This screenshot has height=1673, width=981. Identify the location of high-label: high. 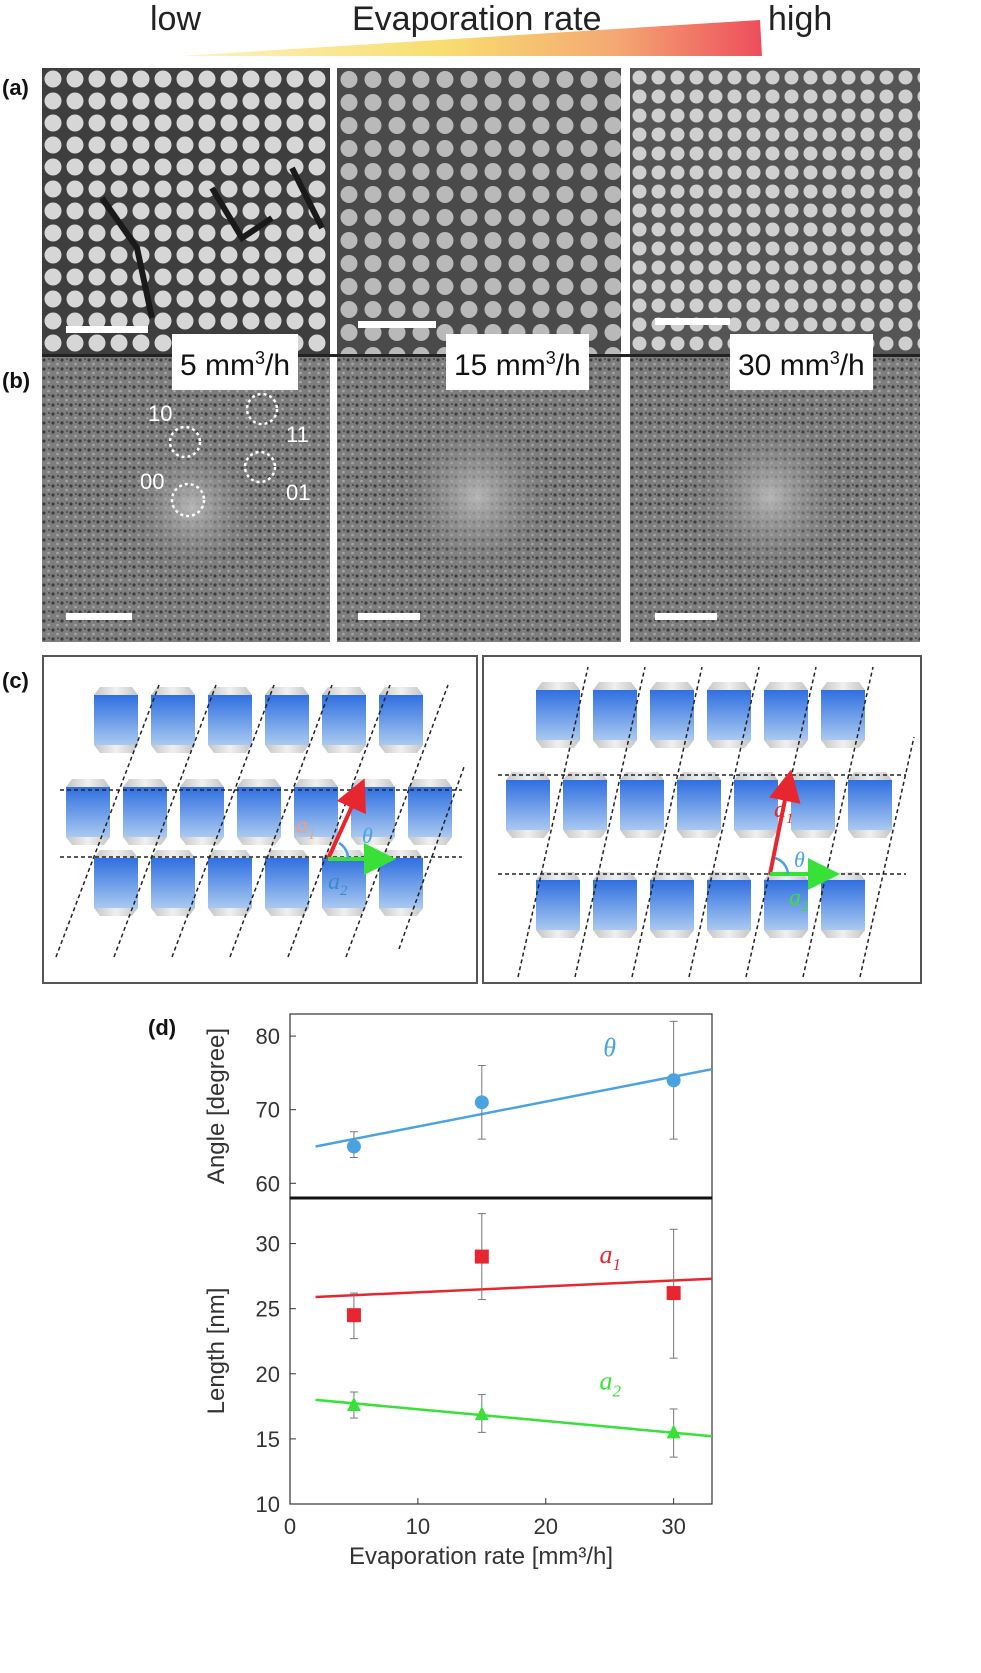
(800, 19).